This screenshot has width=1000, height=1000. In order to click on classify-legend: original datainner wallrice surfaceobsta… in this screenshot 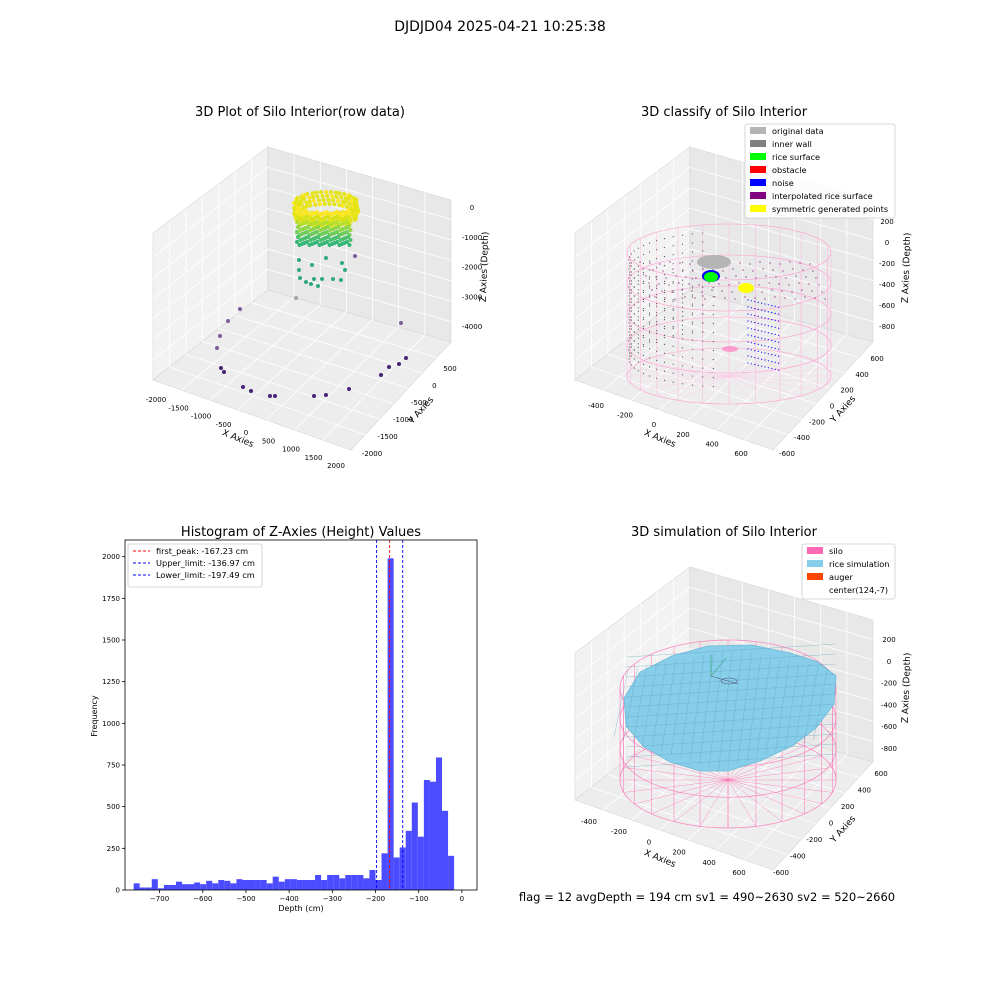, I will do `click(820, 171)`.